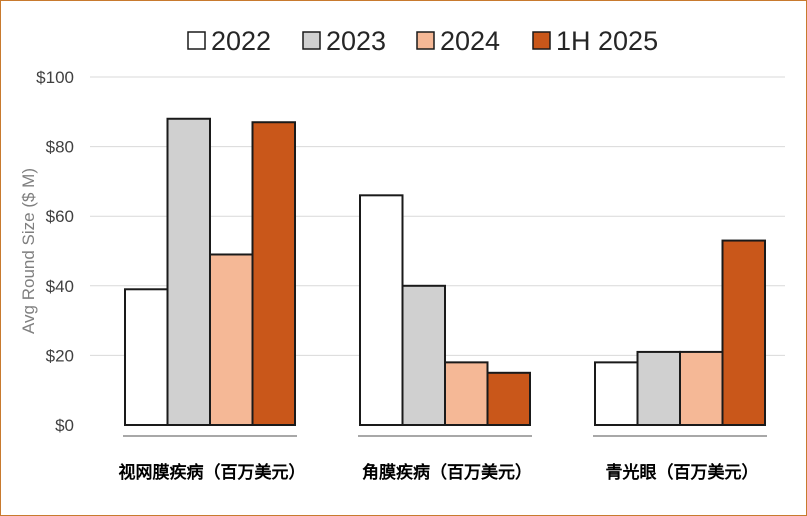 The height and width of the screenshot is (516, 807). What do you see at coordinates (60, 216) in the screenshot?
I see `y-tick-label: $60` at bounding box center [60, 216].